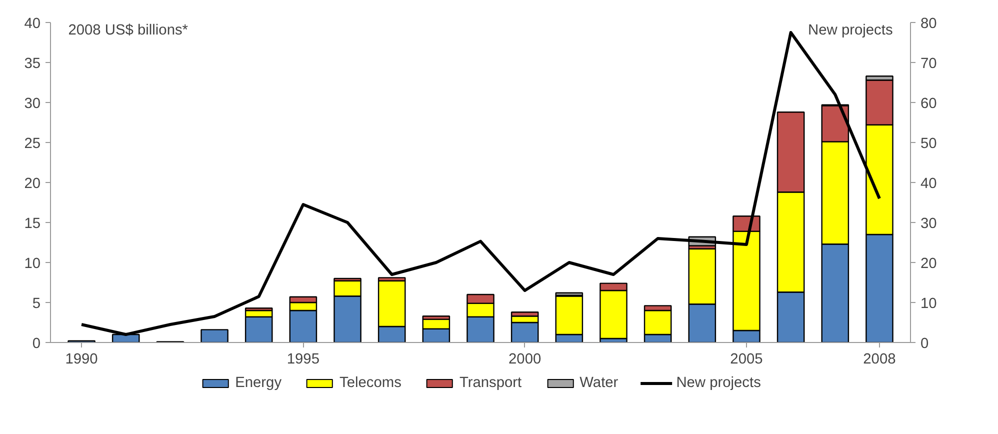 Image resolution: width=998 pixels, height=434 pixels. What do you see at coordinates (128, 30) in the screenshot?
I see `y-axis-title: 2008 US$ billions*` at bounding box center [128, 30].